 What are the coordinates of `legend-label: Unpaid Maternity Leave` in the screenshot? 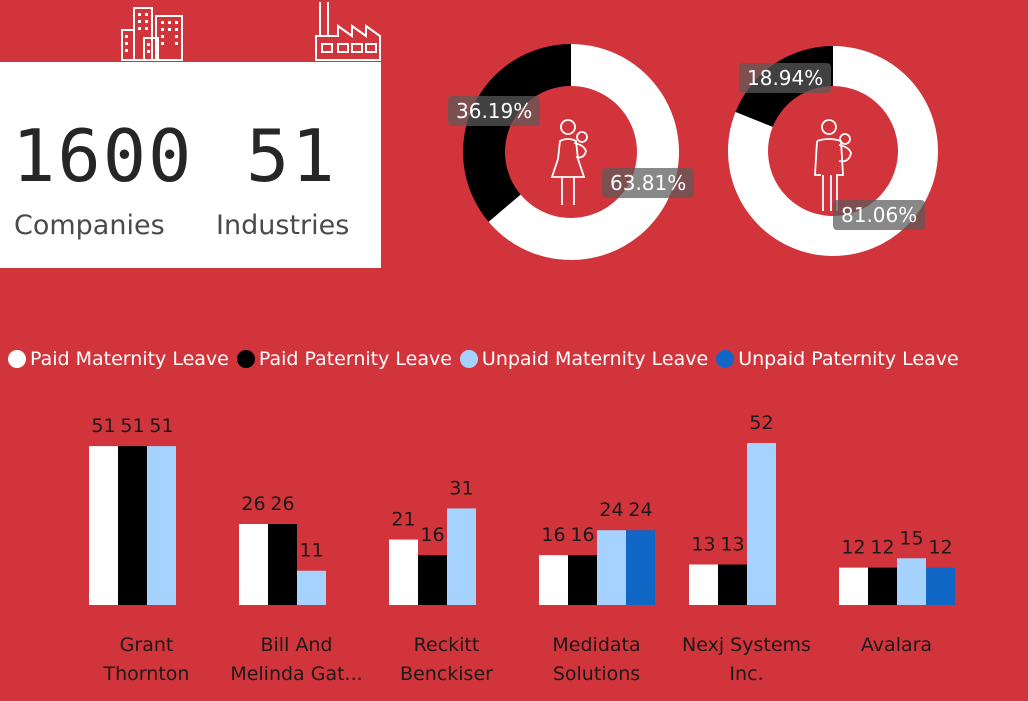 It's located at (595, 359).